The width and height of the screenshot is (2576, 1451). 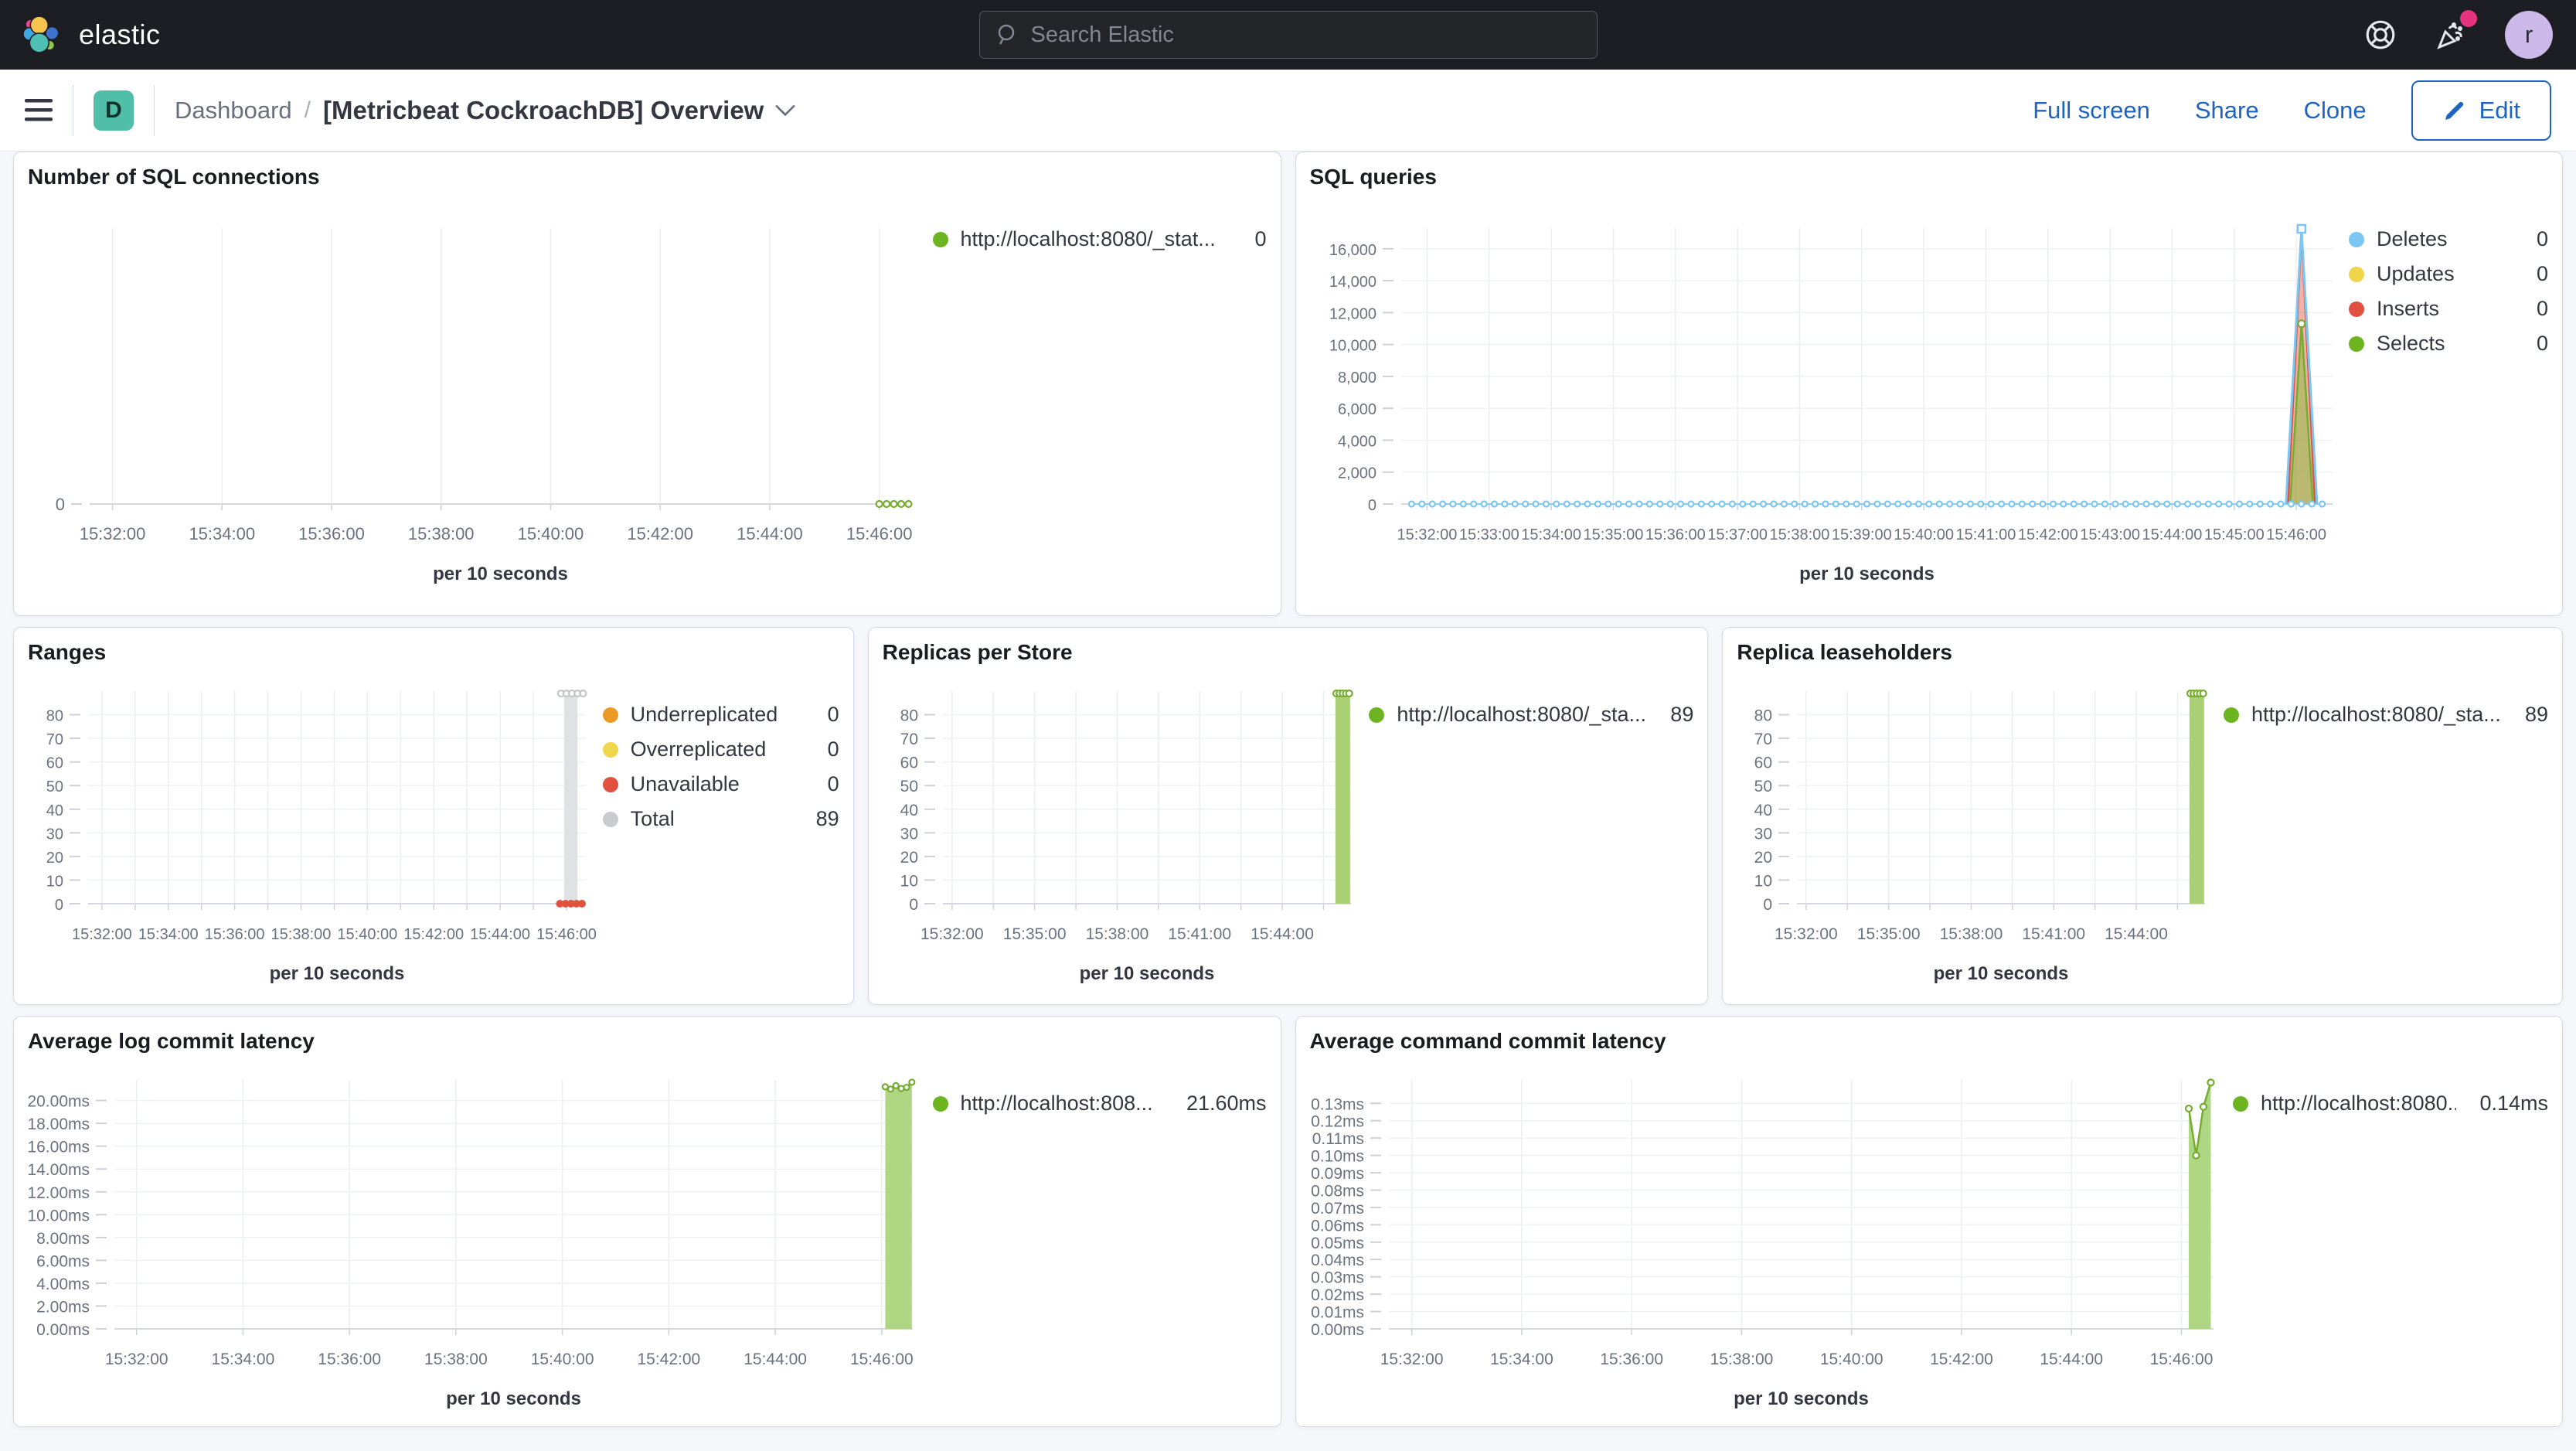 I want to click on svg-text: 12,000, so click(x=1352, y=313).